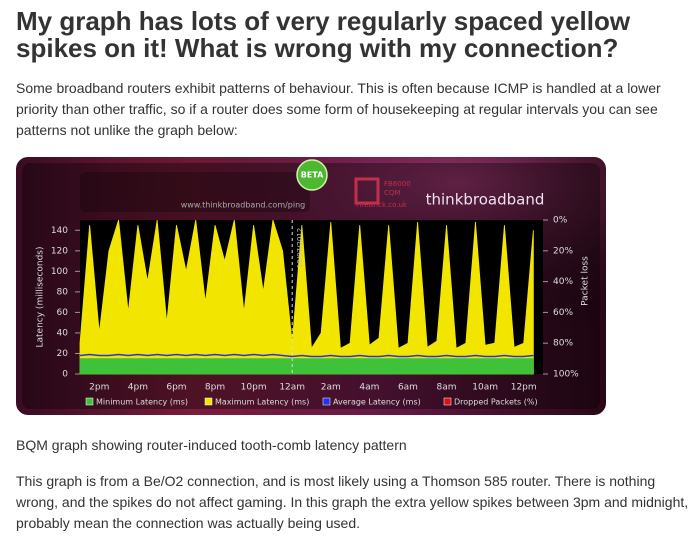 Image resolution: width=696 pixels, height=547 pixels. I want to click on x-tick-label: 10pm, so click(254, 388).